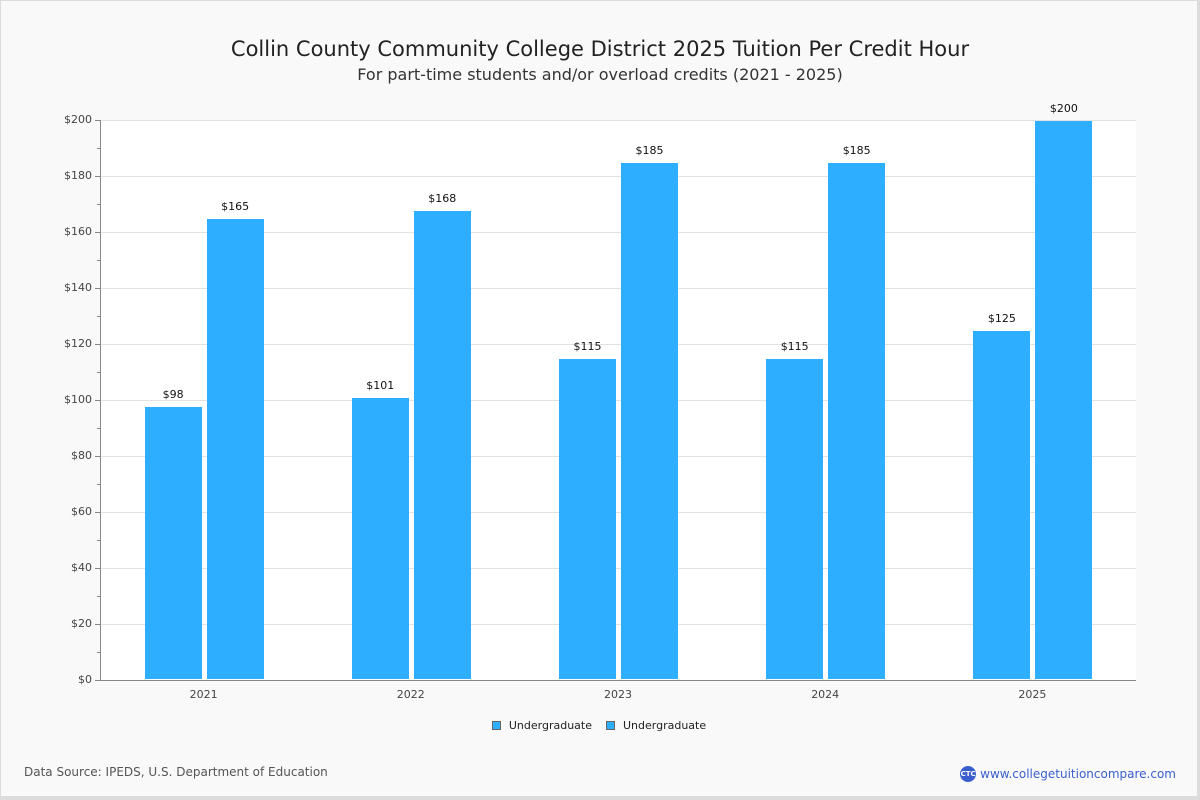 The image size is (1200, 800). I want to click on ctc-logo-icon: CTC, so click(968, 774).